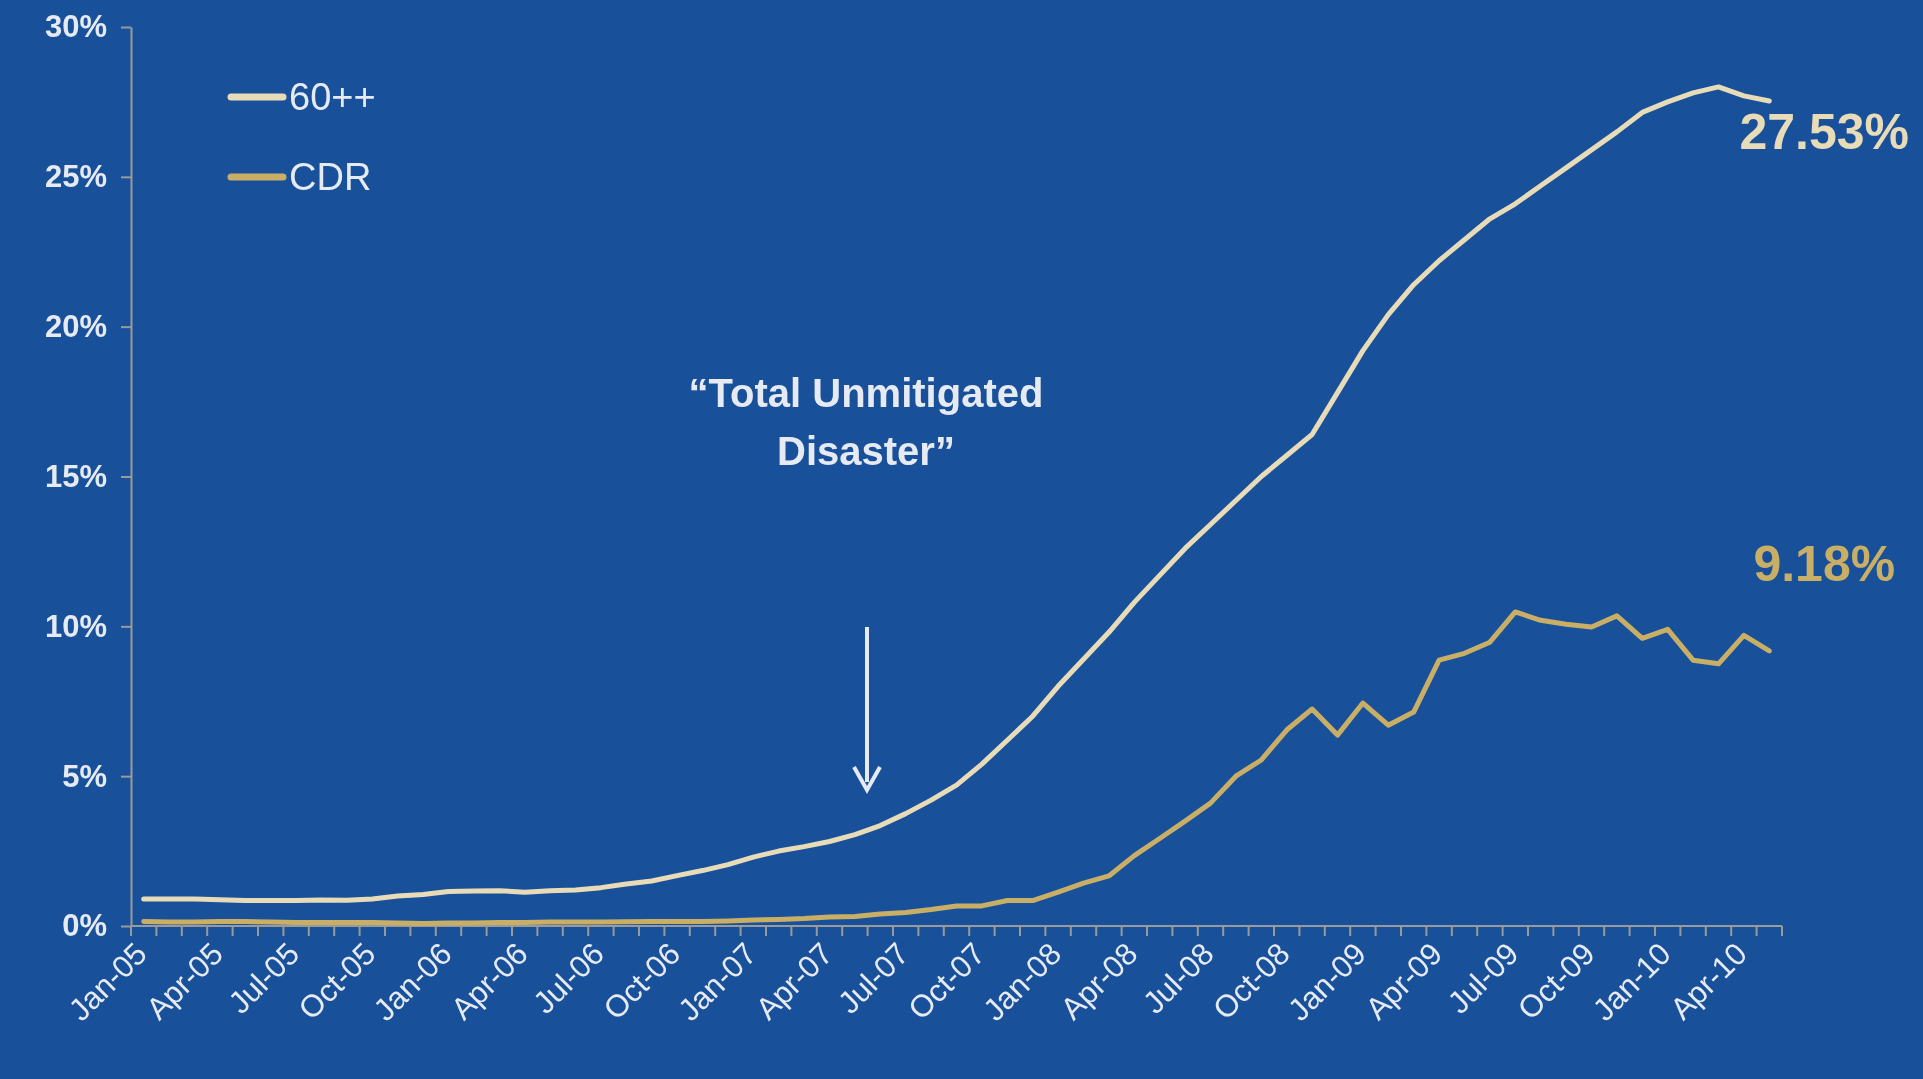 Image resolution: width=1923 pixels, height=1079 pixels. Describe the element at coordinates (75, 177) in the screenshot. I see `y-tick-label: 25%` at that location.